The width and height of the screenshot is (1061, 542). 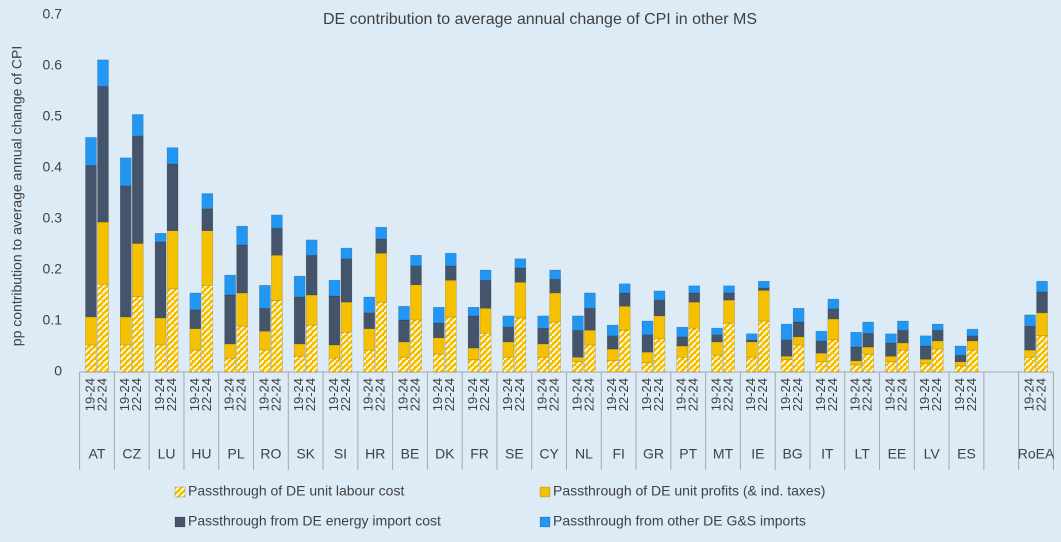 What do you see at coordinates (792, 454) in the screenshot?
I see `group-label: BG` at bounding box center [792, 454].